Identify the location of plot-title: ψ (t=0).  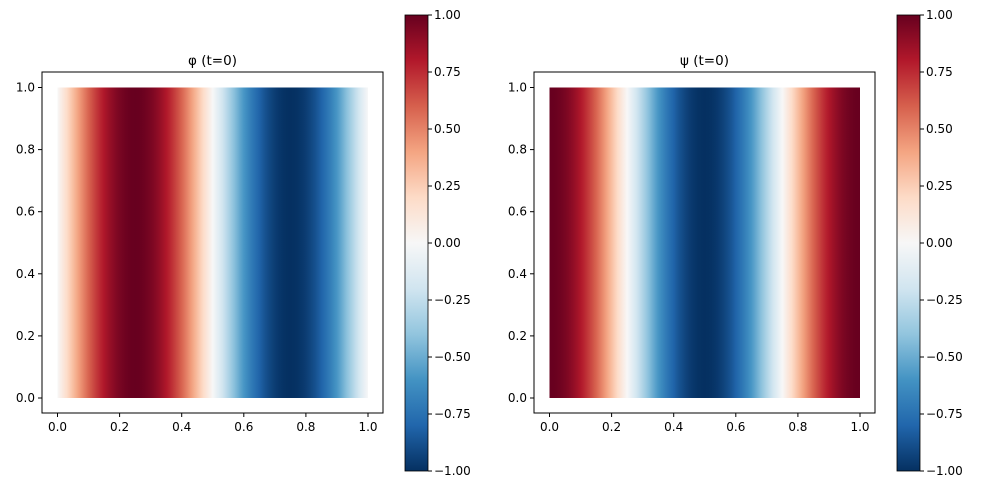
(704, 61).